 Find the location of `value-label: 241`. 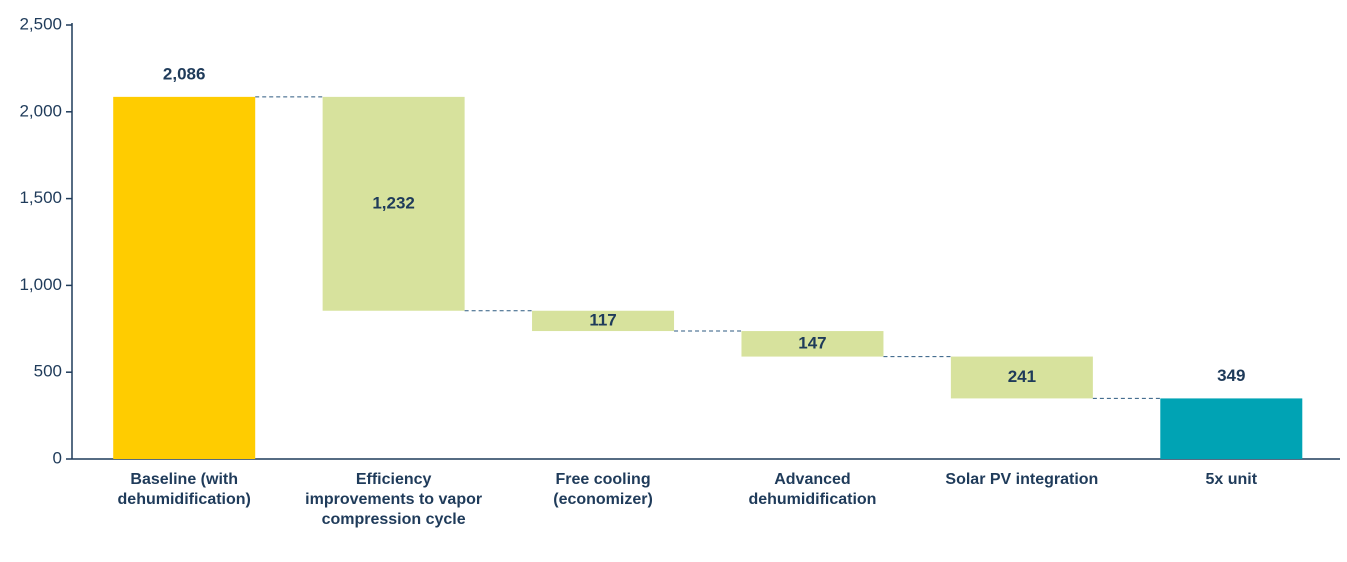

value-label: 241 is located at coordinates (1022, 376).